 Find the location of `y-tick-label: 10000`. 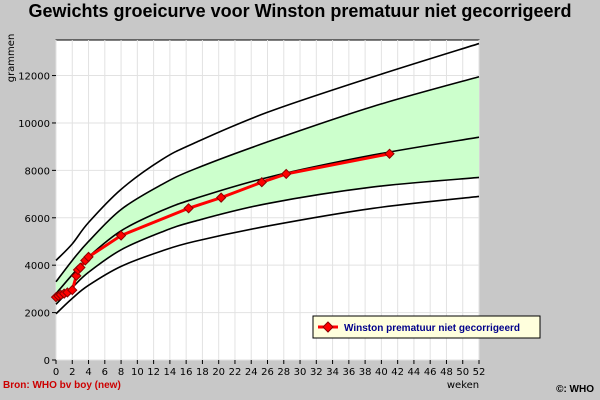

y-tick-label: 10000 is located at coordinates (34, 124).